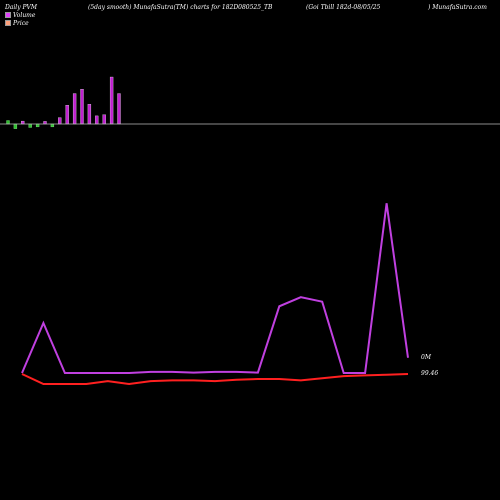 The image size is (500, 500). What do you see at coordinates (8, 23) in the screenshot?
I see `legend-price-swatch` at bounding box center [8, 23].